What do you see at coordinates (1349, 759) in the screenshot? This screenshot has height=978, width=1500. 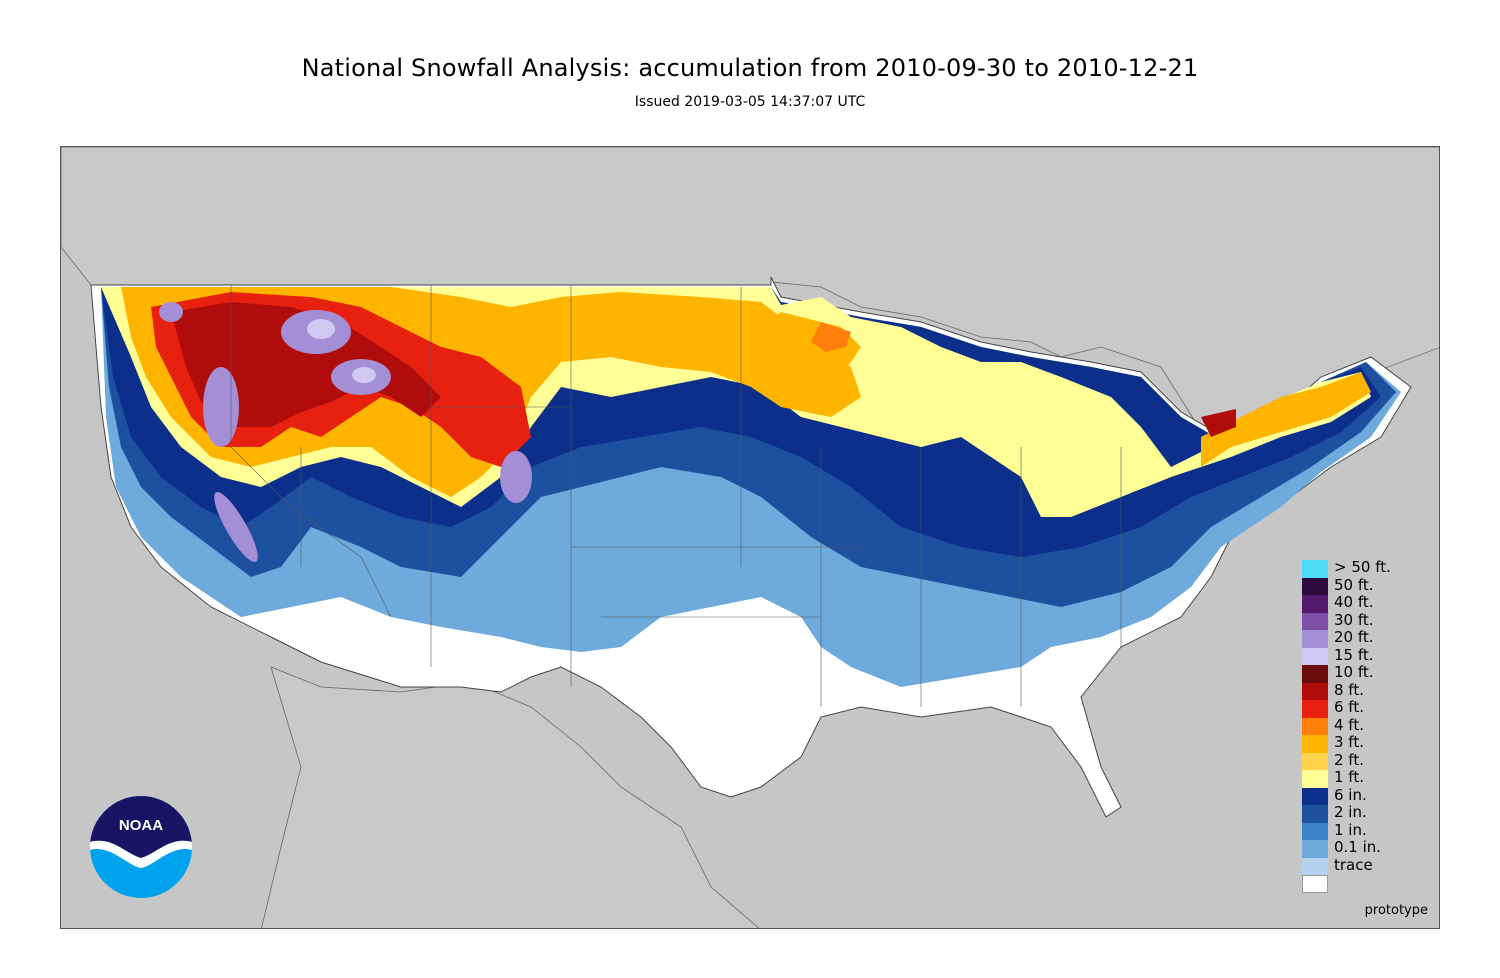 I see `legend-label: 2 ft.` at bounding box center [1349, 759].